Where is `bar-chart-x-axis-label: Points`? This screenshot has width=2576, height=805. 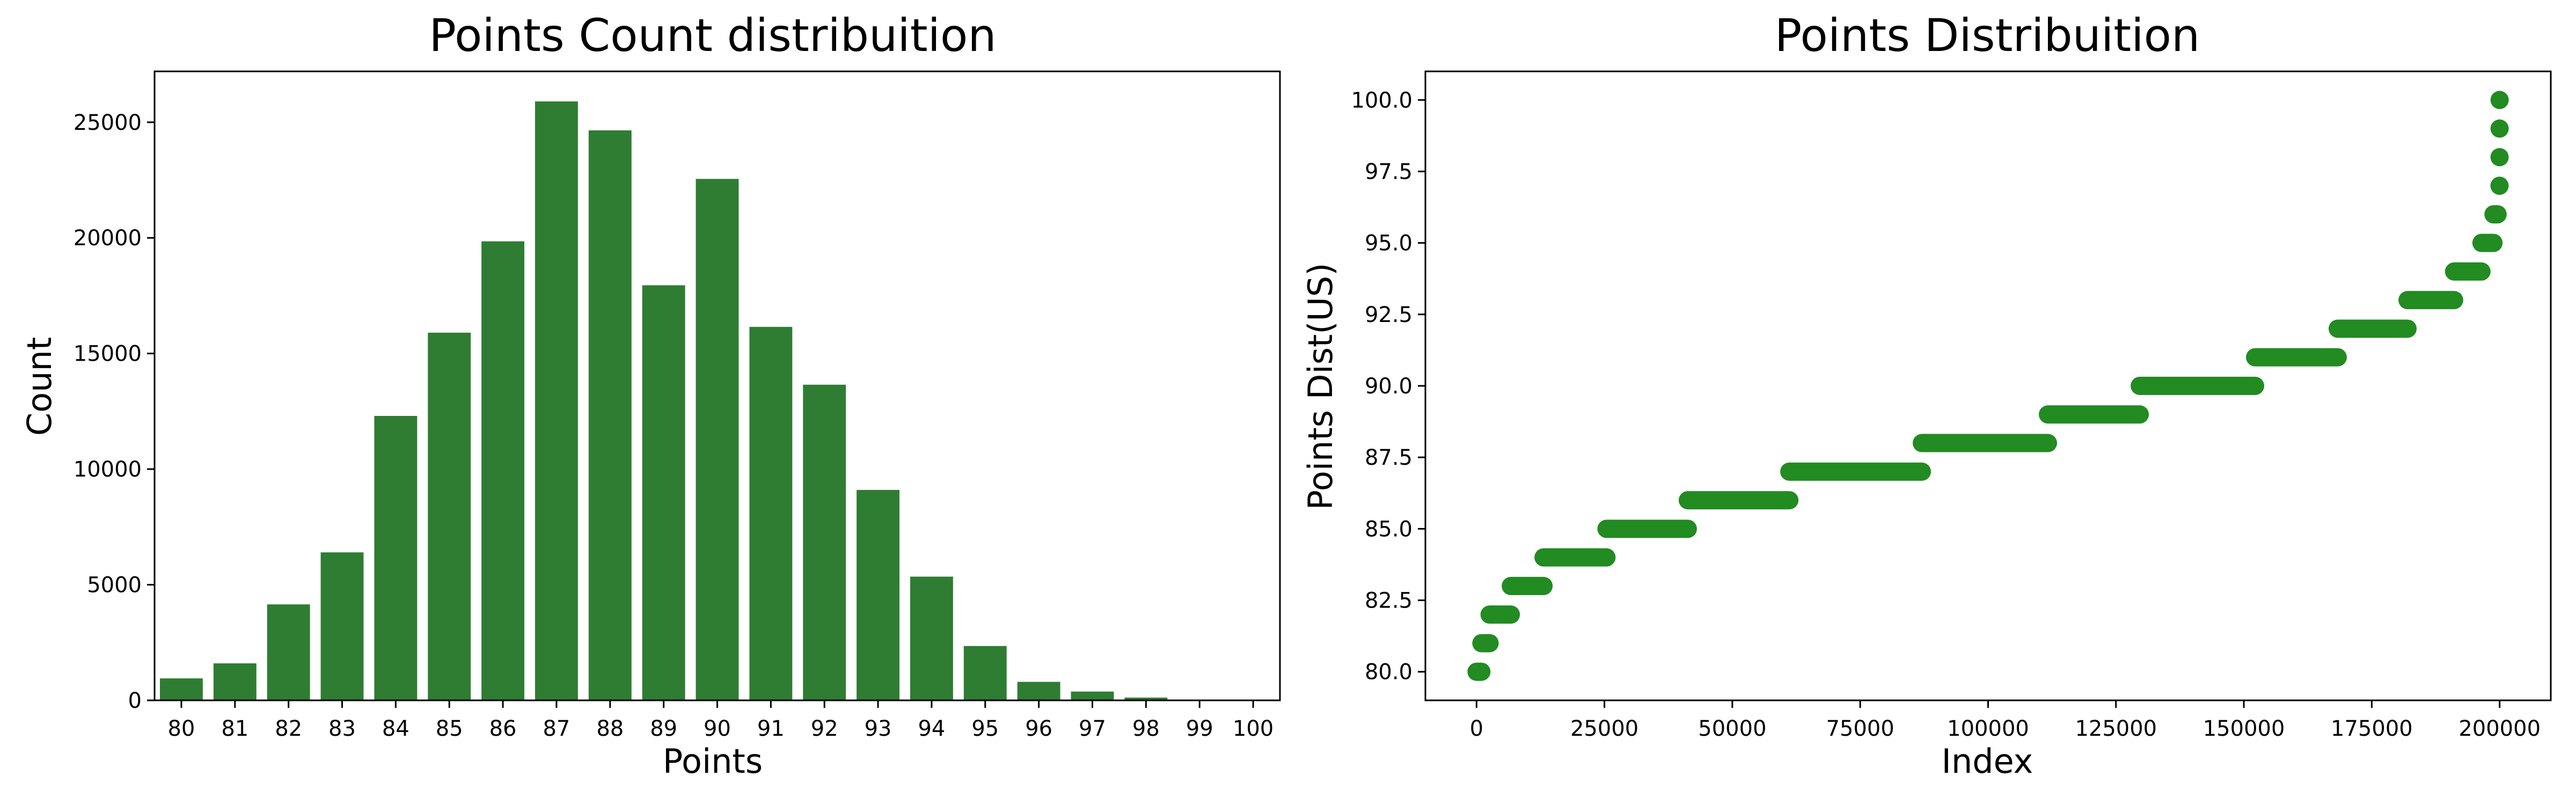
bar-chart-x-axis-label: Points is located at coordinates (713, 761).